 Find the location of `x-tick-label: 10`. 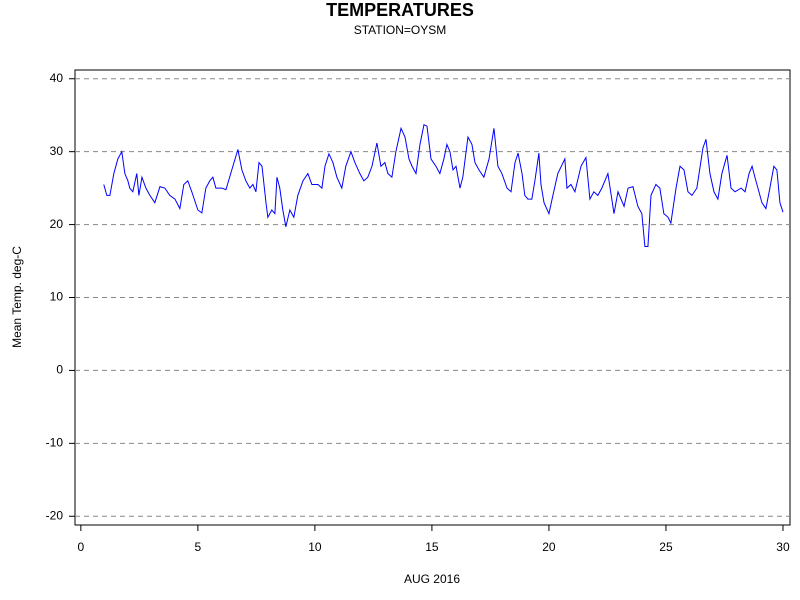

x-tick-label: 10 is located at coordinates (315, 547).